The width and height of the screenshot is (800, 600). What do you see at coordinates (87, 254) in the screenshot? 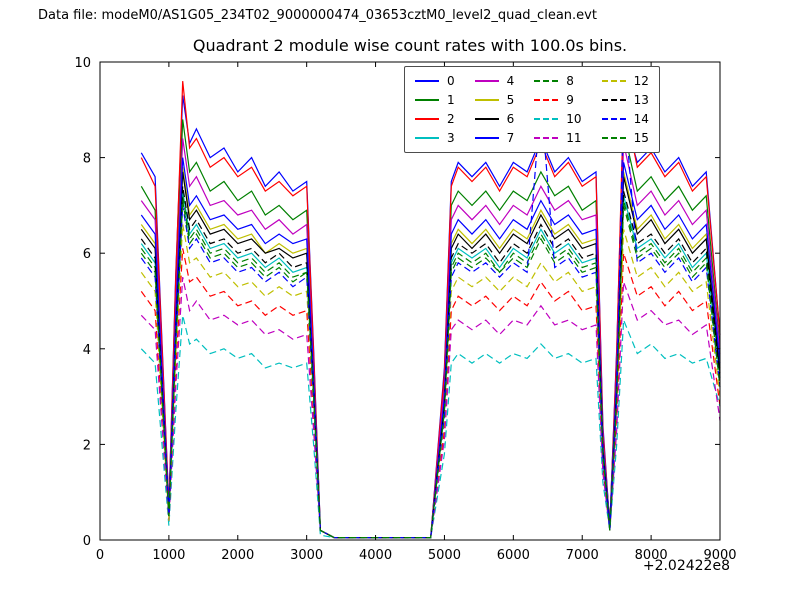
I see `y-tick-label: 6` at bounding box center [87, 254].